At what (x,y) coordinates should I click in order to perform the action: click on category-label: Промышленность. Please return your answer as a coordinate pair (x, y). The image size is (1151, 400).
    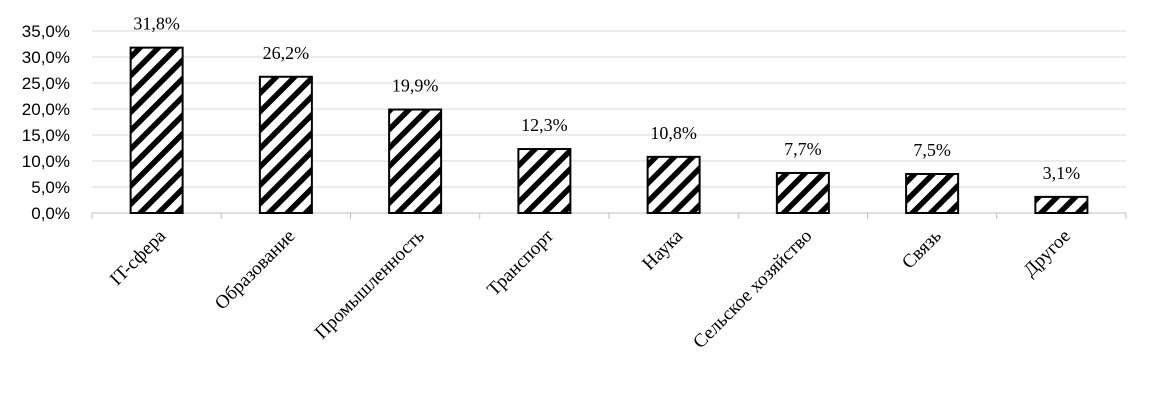
    Looking at the image, I should click on (370, 284).